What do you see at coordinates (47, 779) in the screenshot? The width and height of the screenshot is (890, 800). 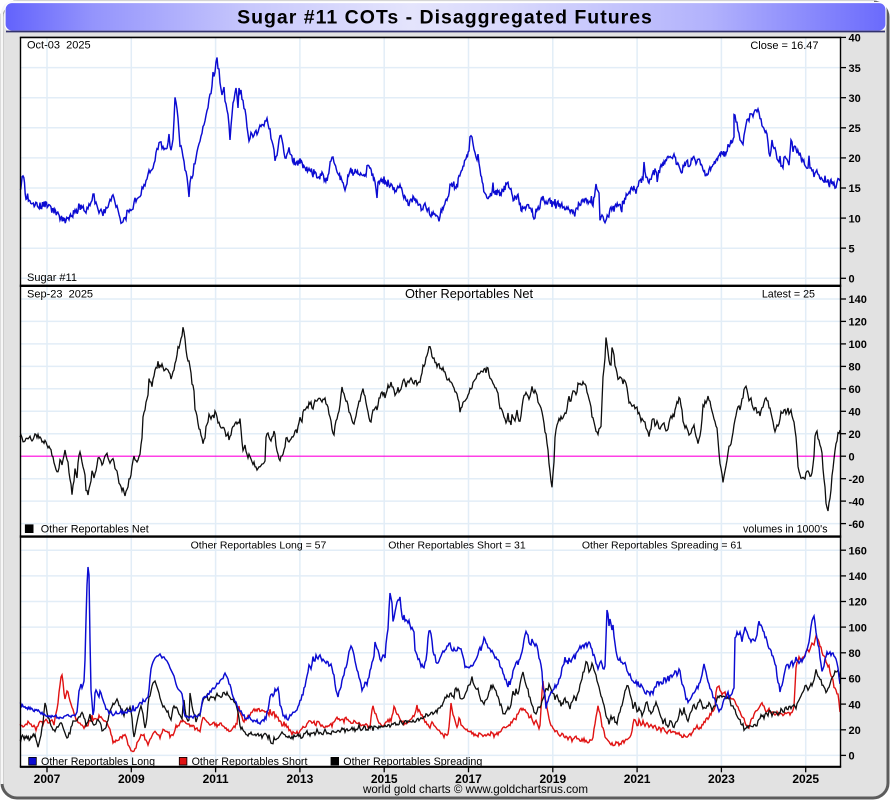 I see `svg-text: 2007` at bounding box center [47, 779].